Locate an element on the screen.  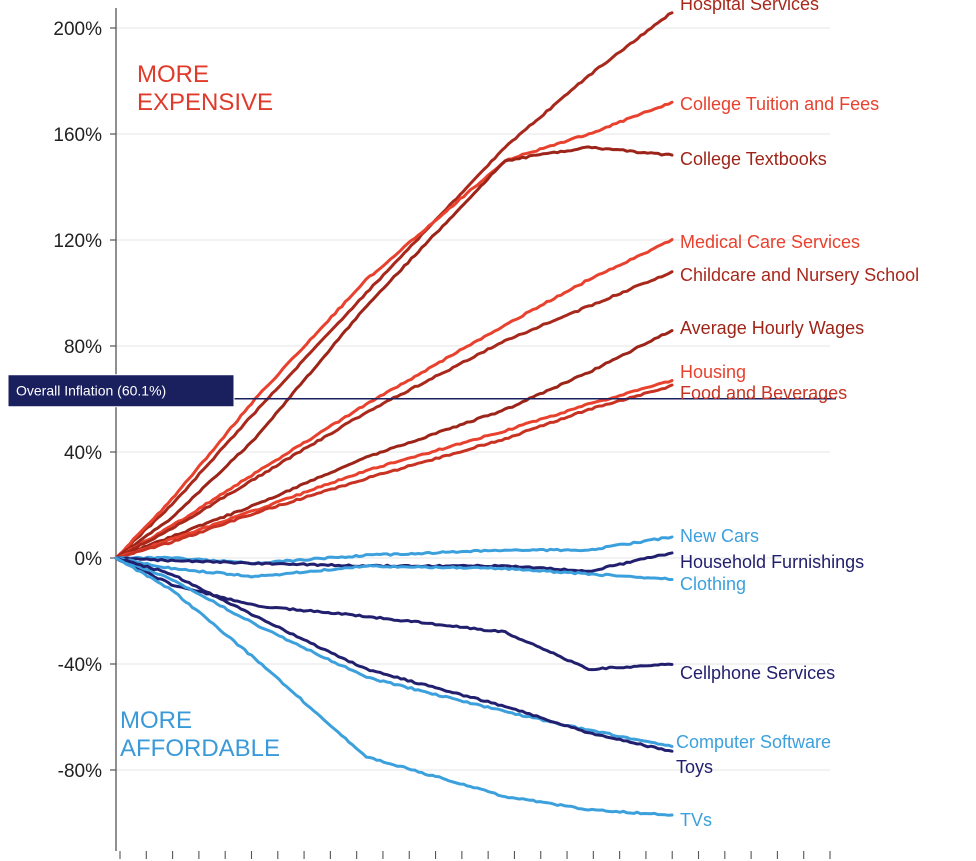
series-line-housing is located at coordinates (394, 469).